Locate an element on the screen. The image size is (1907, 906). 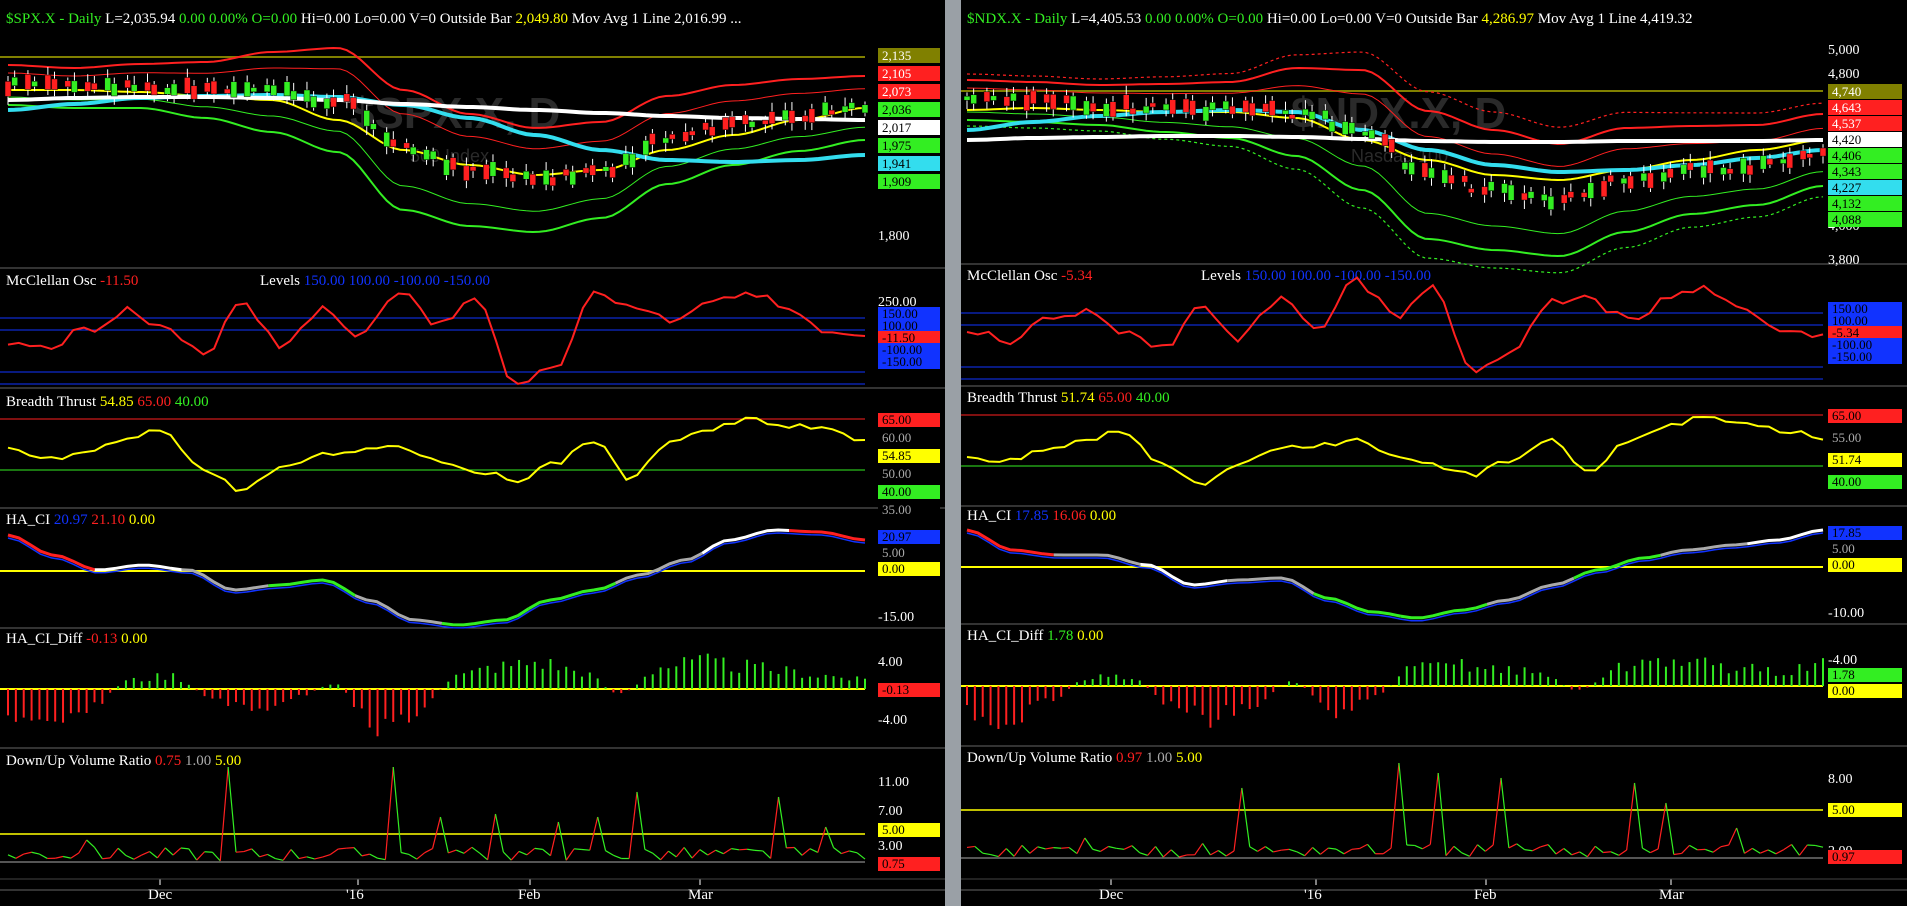
breadth-badge-label: 51.74 is located at coordinates (1847, 459).